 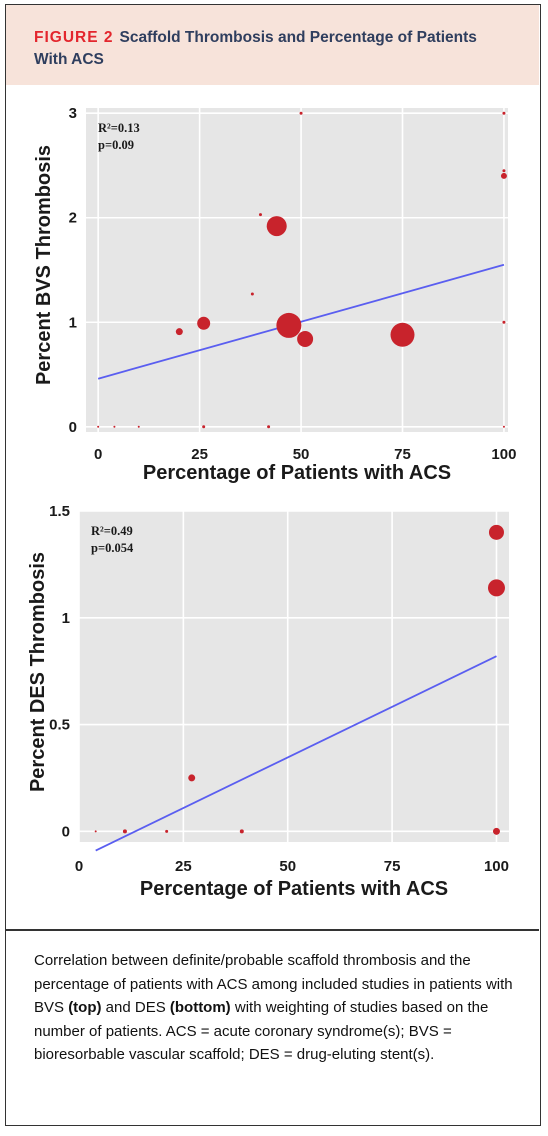 I want to click on chart1-r-squared: R²=0.13, so click(x=119, y=128).